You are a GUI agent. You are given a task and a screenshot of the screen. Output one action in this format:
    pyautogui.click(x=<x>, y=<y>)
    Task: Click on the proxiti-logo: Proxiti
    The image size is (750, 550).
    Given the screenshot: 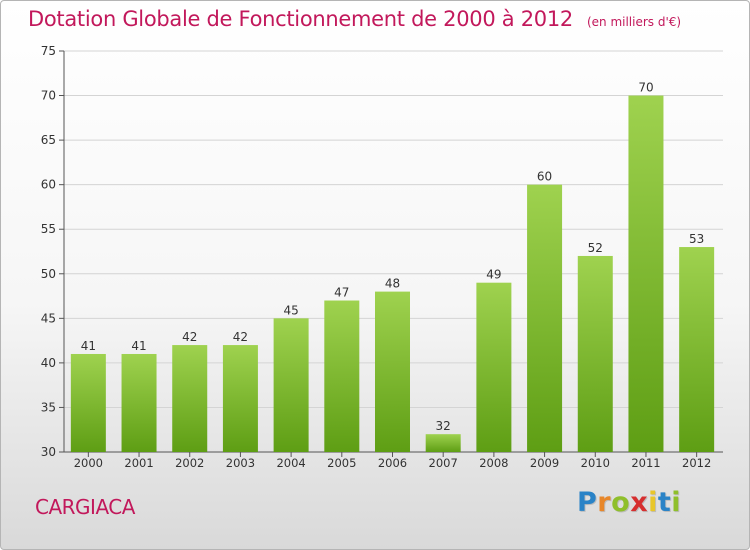 What is the action you would take?
    pyautogui.click(x=629, y=502)
    